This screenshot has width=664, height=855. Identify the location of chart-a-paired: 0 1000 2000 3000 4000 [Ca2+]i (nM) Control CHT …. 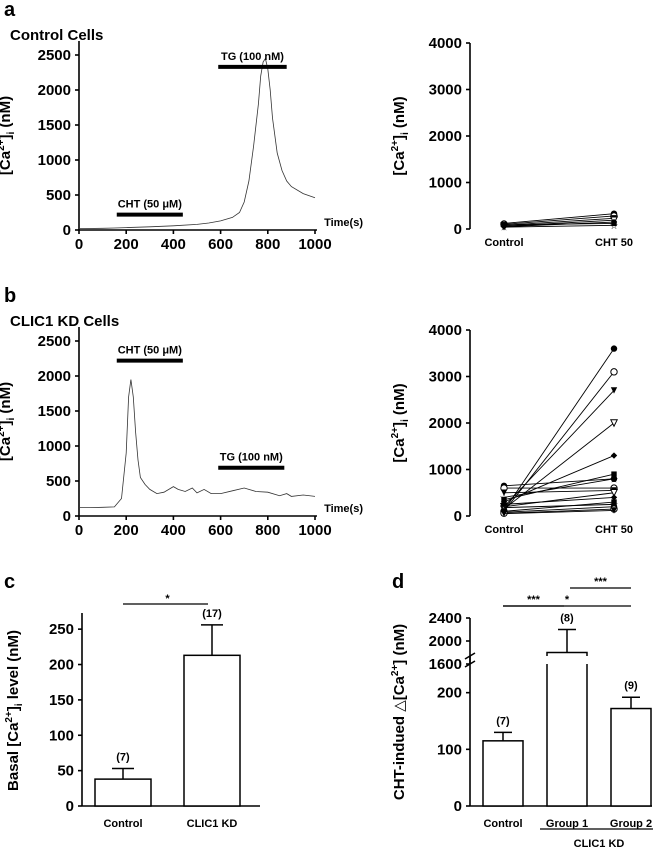
(511, 142).